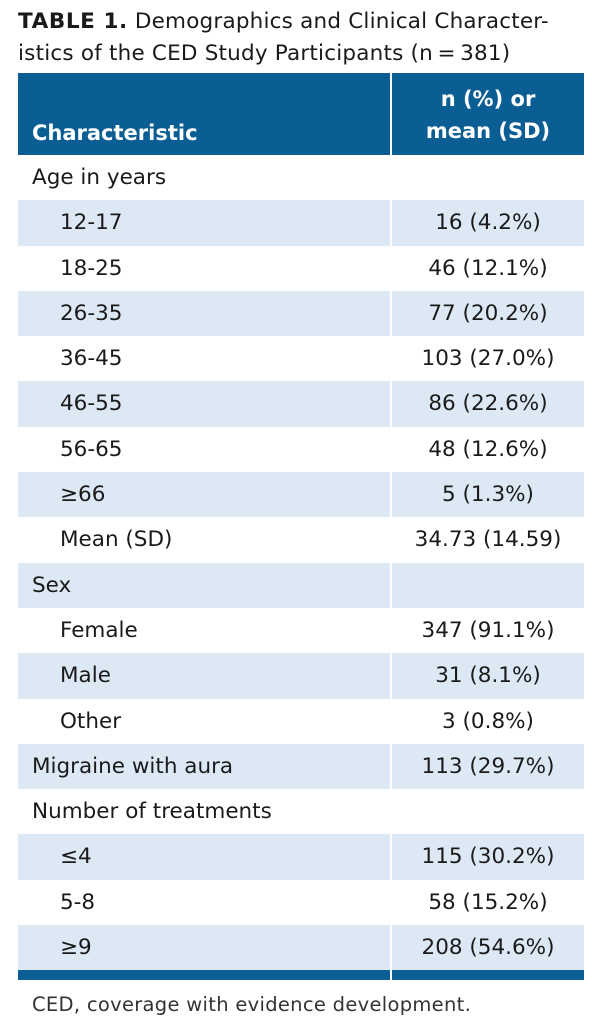 The height and width of the screenshot is (1026, 592). What do you see at coordinates (73, 21) in the screenshot?
I see `table-number: TABLE 1.` at bounding box center [73, 21].